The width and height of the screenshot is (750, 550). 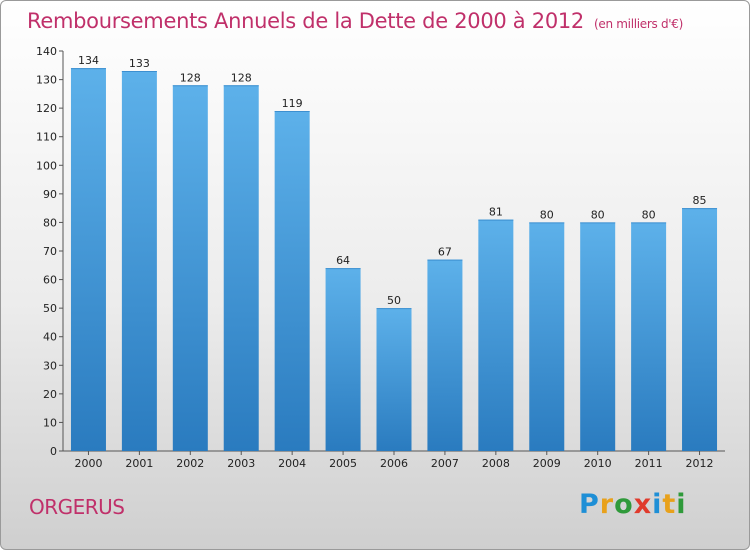 I want to click on x-tick-label: 2002, so click(x=190, y=463).